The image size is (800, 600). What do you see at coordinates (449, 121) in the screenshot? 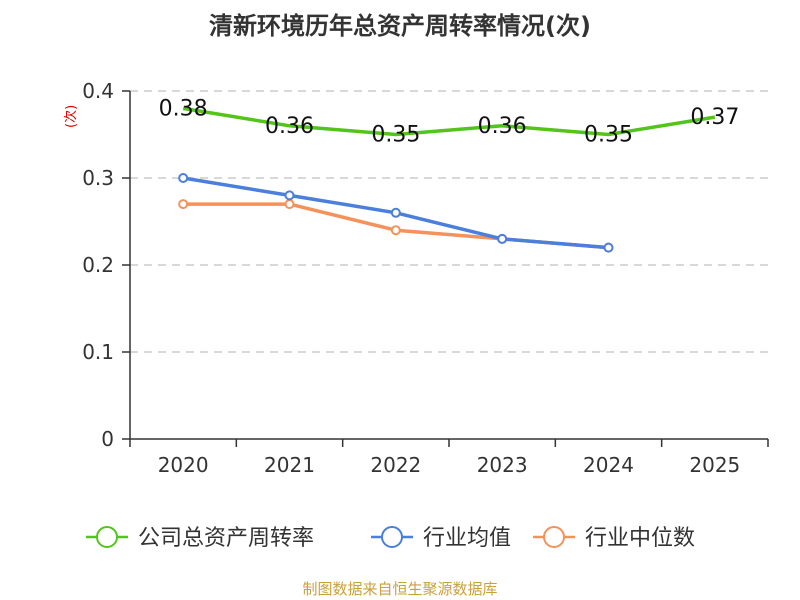
I see `series-line` at bounding box center [449, 121].